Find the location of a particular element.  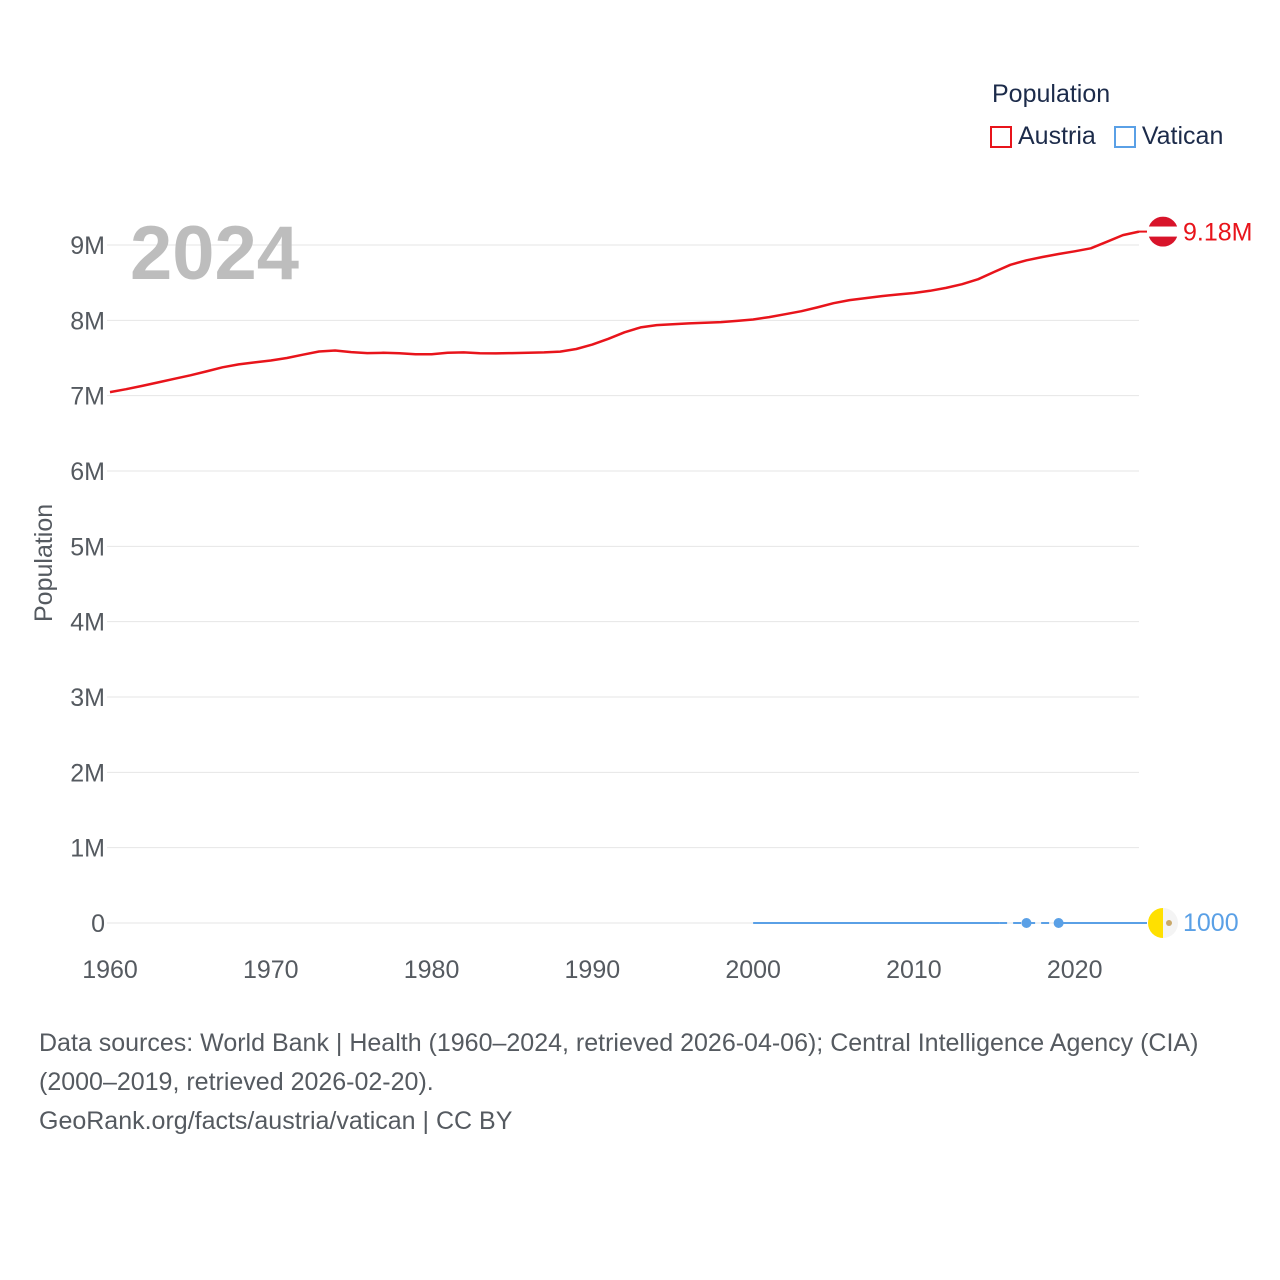

y-tick-label: 1M is located at coordinates (87, 849).